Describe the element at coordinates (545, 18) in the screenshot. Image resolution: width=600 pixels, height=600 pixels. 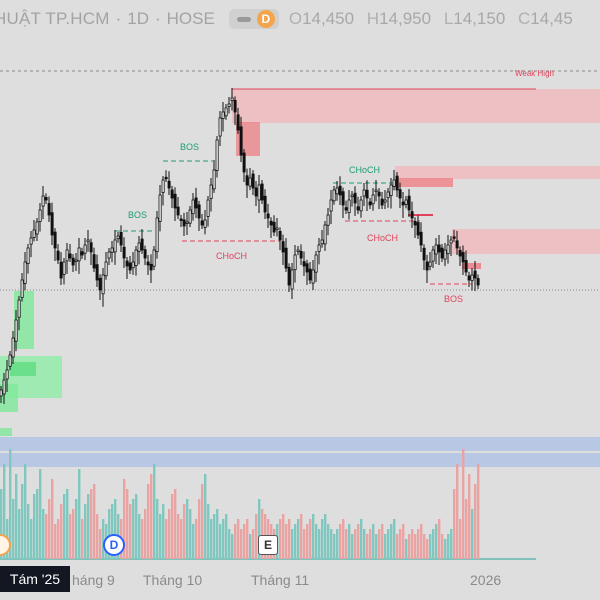
I see `close-readout: C14,45` at that location.